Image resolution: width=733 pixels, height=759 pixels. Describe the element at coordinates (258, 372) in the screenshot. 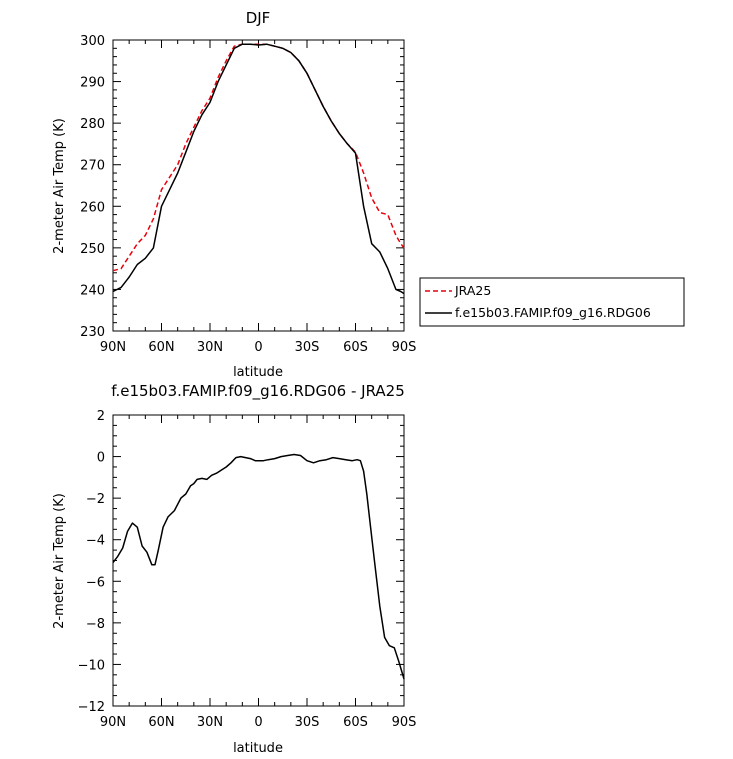

I see `top-x-axis-label: latitude` at that location.